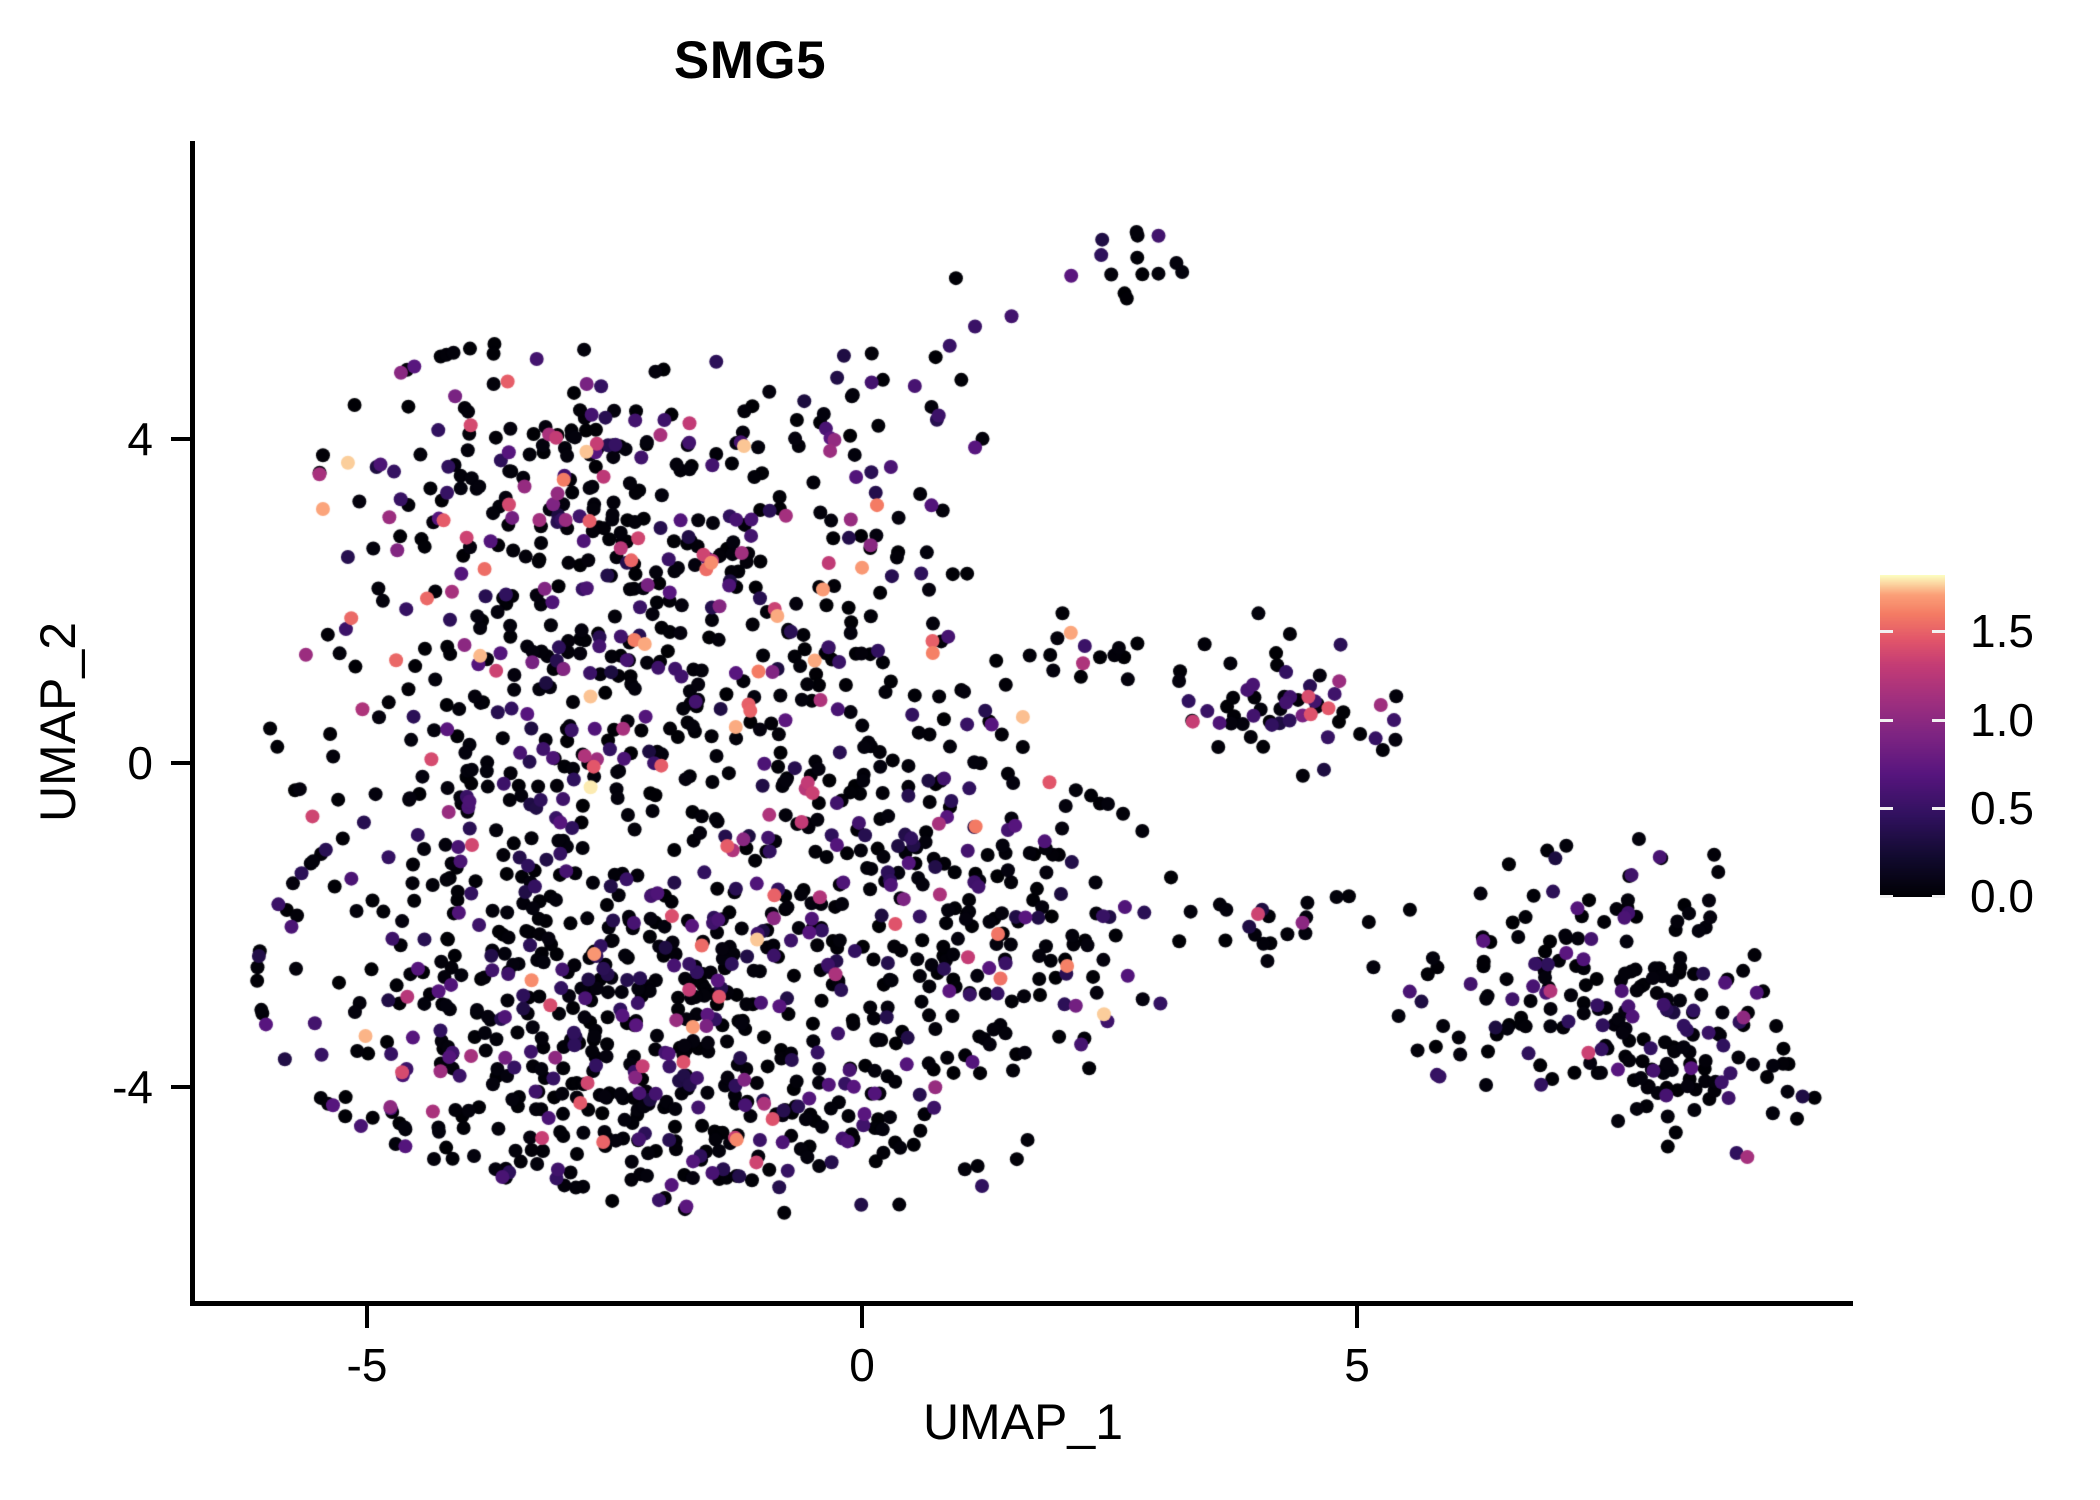 The width and height of the screenshot is (2100, 1500). I want to click on x-tick-label: -5, so click(367, 1365).